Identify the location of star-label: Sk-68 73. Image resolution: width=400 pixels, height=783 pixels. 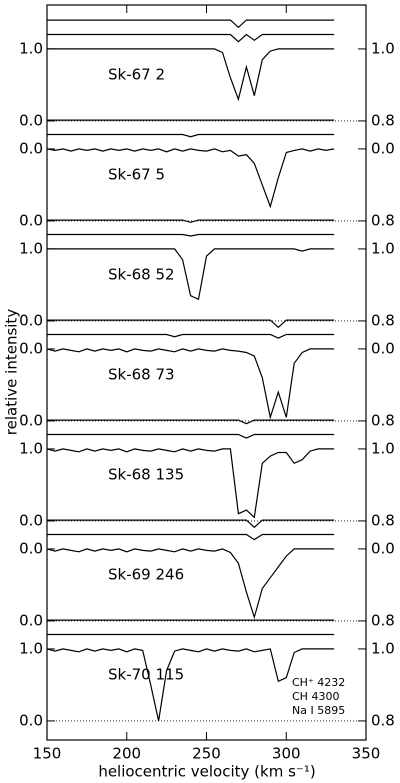
(141, 374).